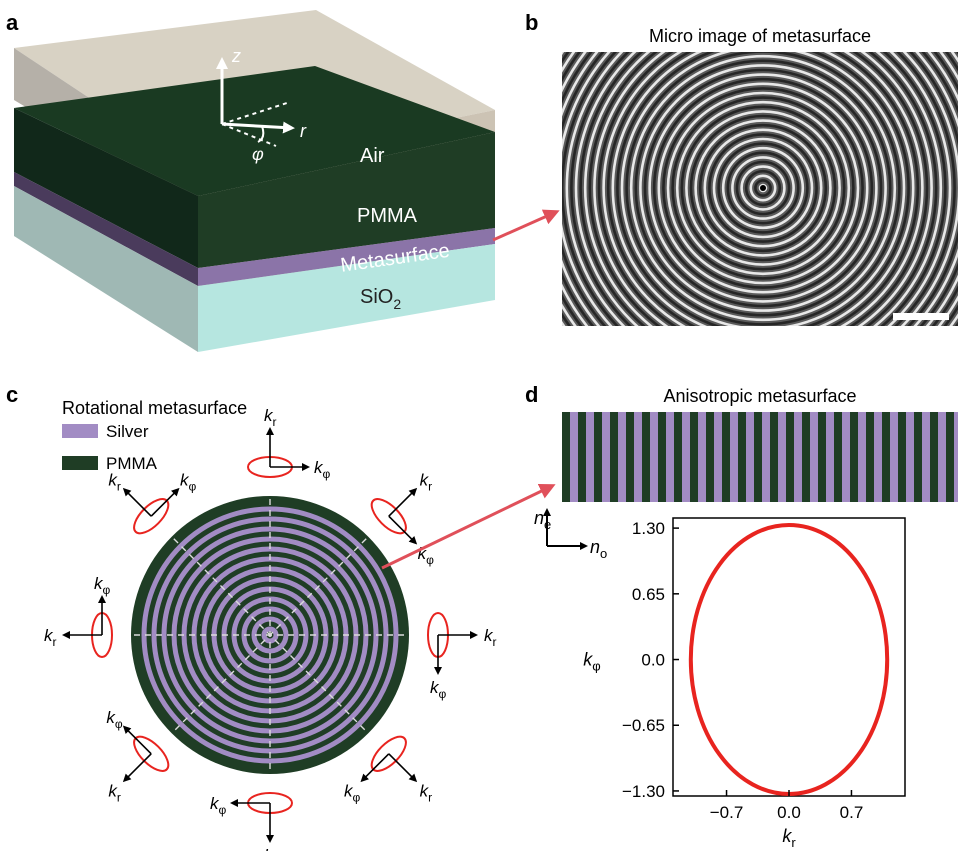  Describe the element at coordinates (531, 394) in the screenshot. I see `panel-d-letter: d` at that location.